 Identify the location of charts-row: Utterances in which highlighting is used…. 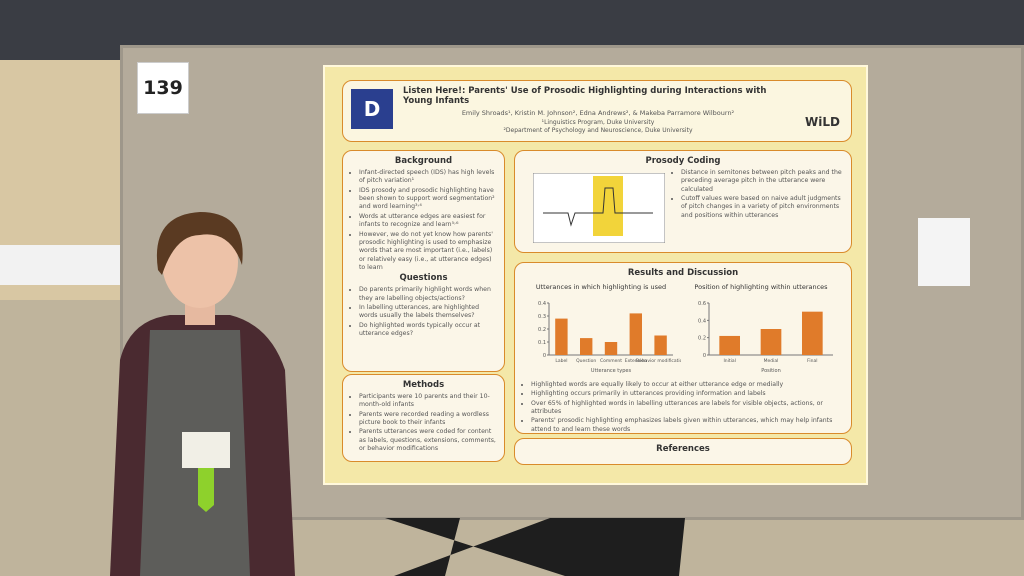
(683, 331).